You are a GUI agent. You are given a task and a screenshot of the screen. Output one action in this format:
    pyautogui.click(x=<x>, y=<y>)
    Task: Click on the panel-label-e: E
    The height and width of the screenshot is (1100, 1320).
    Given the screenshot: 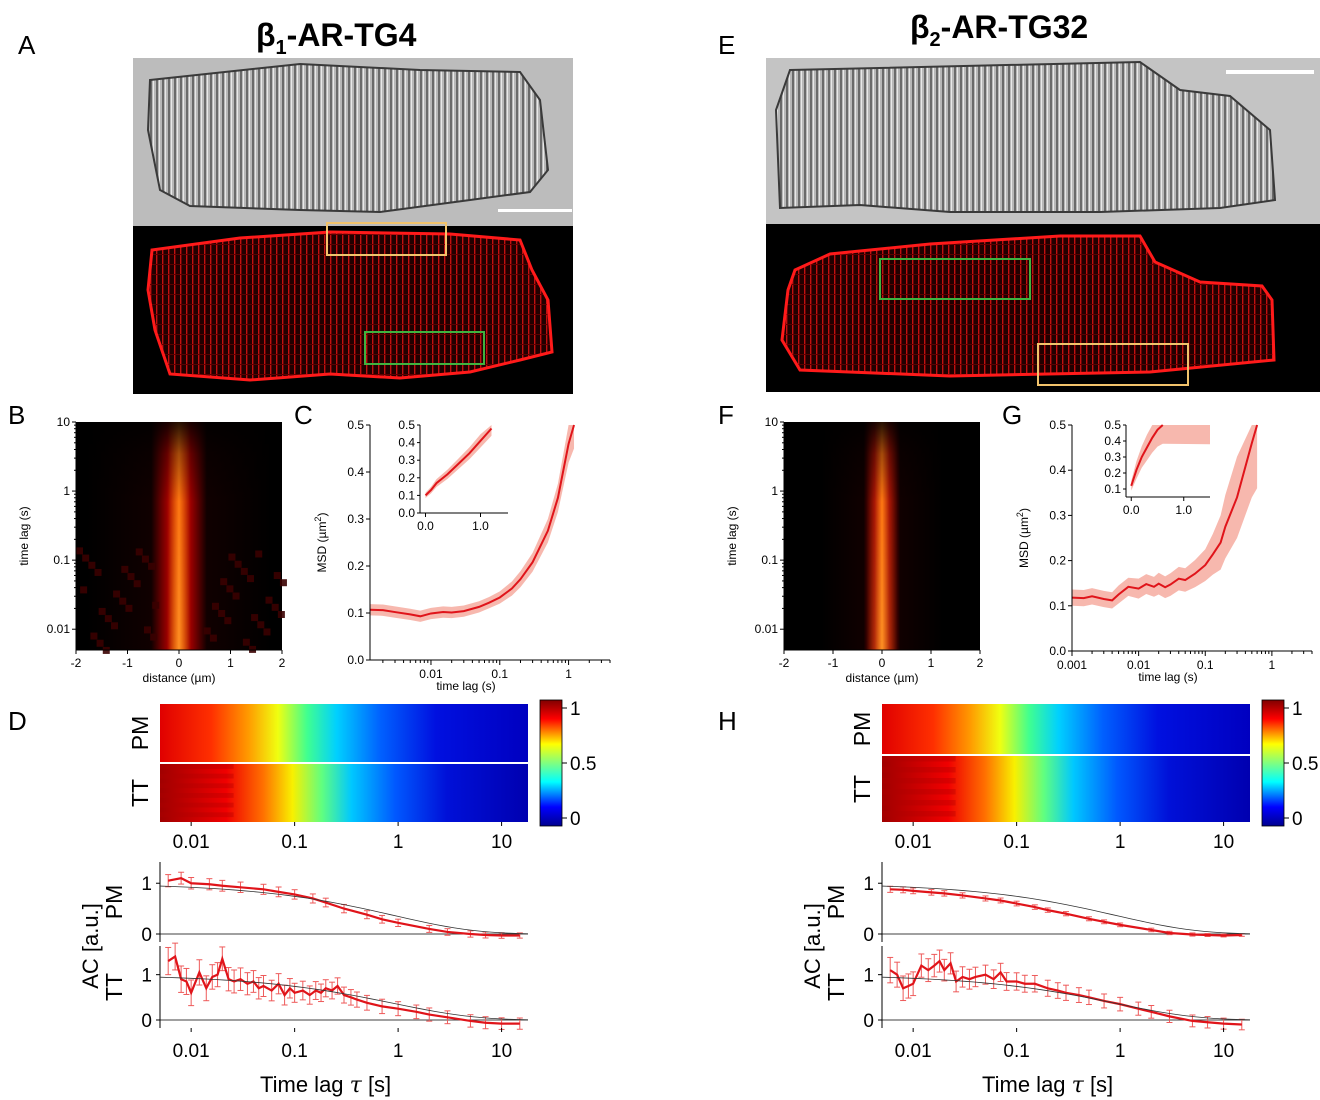 What is the action you would take?
    pyautogui.click(x=726, y=45)
    